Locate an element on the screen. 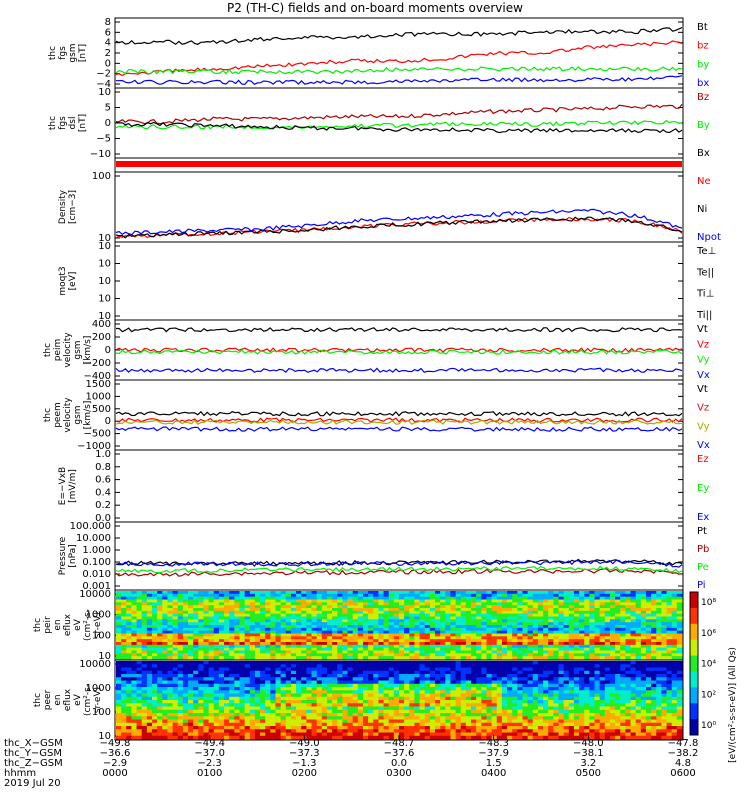  y-tick-label: 1000 is located at coordinates (98, 688).